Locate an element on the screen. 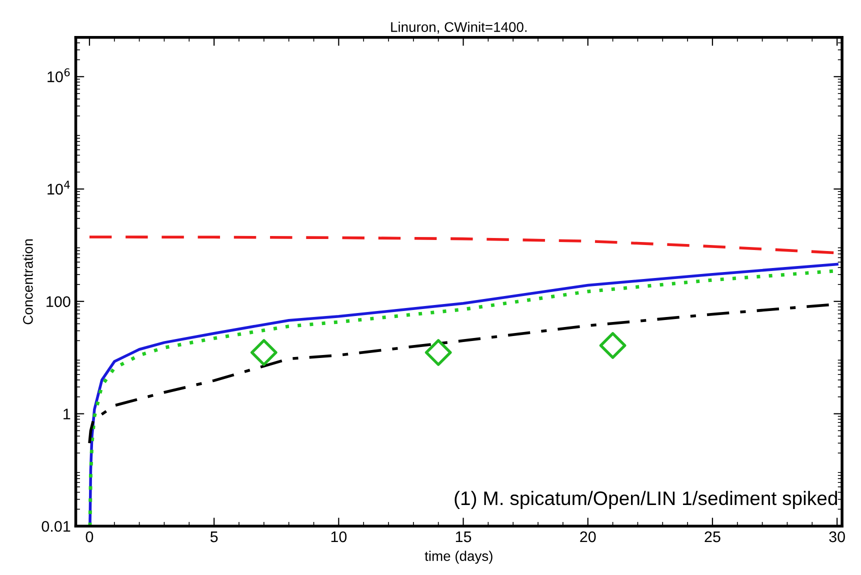 Image resolution: width=861 pixels, height=575 pixels. x-tick-label: 20 is located at coordinates (588, 536).